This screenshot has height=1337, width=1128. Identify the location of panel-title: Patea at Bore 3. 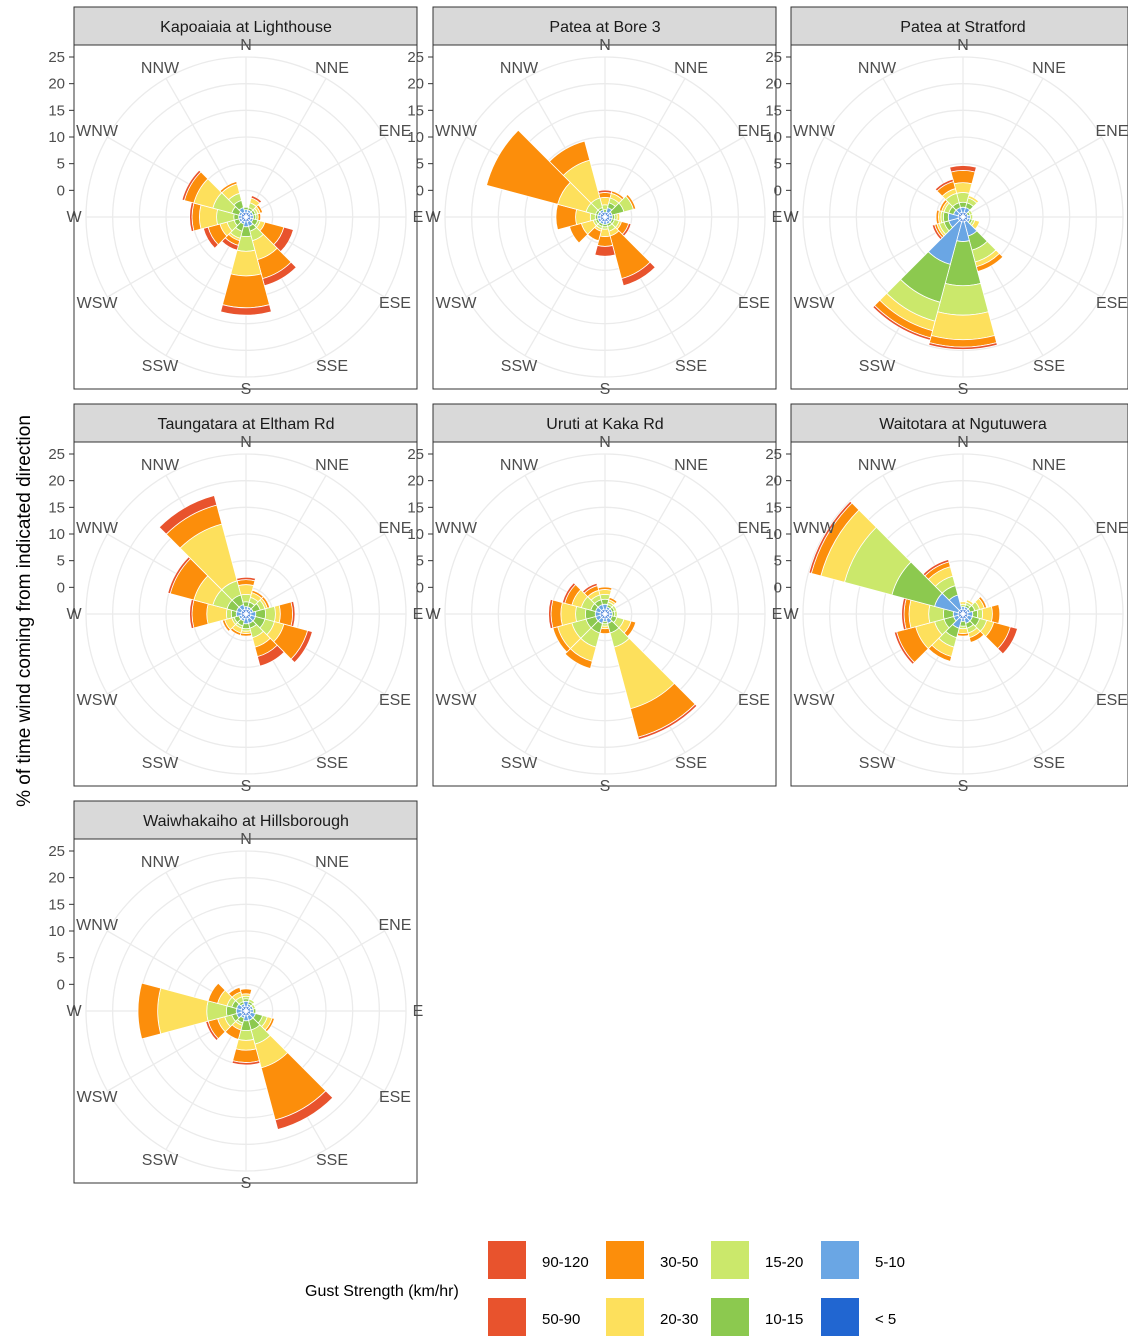
(604, 27).